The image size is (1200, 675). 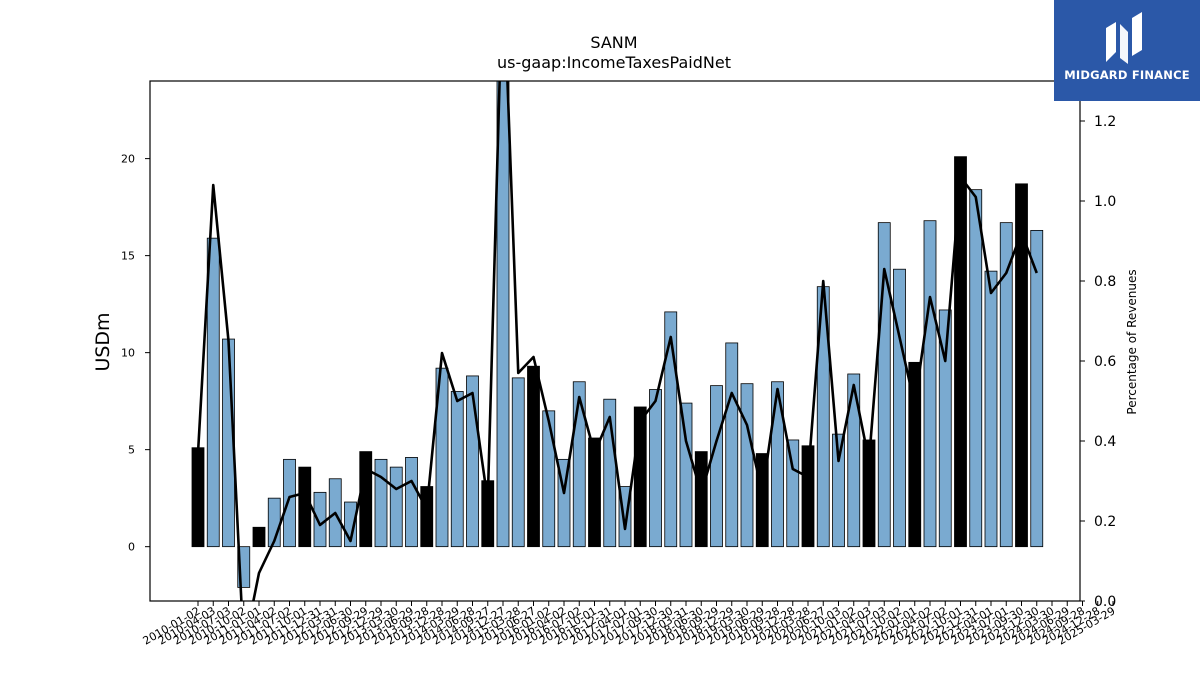 What do you see at coordinates (128, 159) in the screenshot?
I see `y-tick-label: 20` at bounding box center [128, 159].